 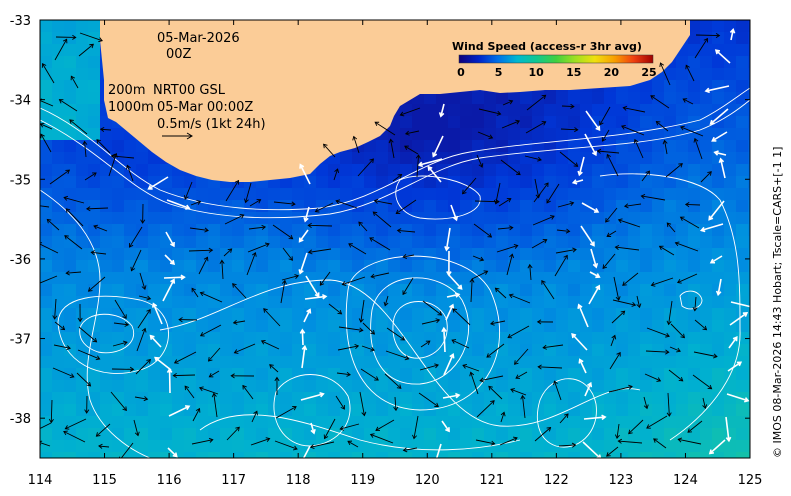 I want to click on product-label: NRT00 GSL, so click(x=189, y=90).